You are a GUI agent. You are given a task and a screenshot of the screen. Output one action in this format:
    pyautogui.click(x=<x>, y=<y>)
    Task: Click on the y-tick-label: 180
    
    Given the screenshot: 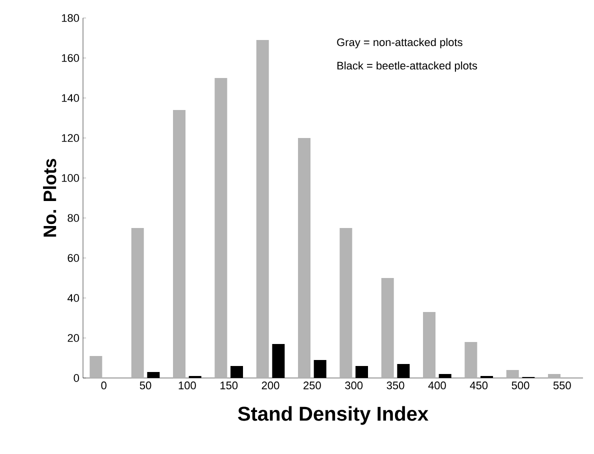 What is the action you would take?
    pyautogui.click(x=71, y=18)
    